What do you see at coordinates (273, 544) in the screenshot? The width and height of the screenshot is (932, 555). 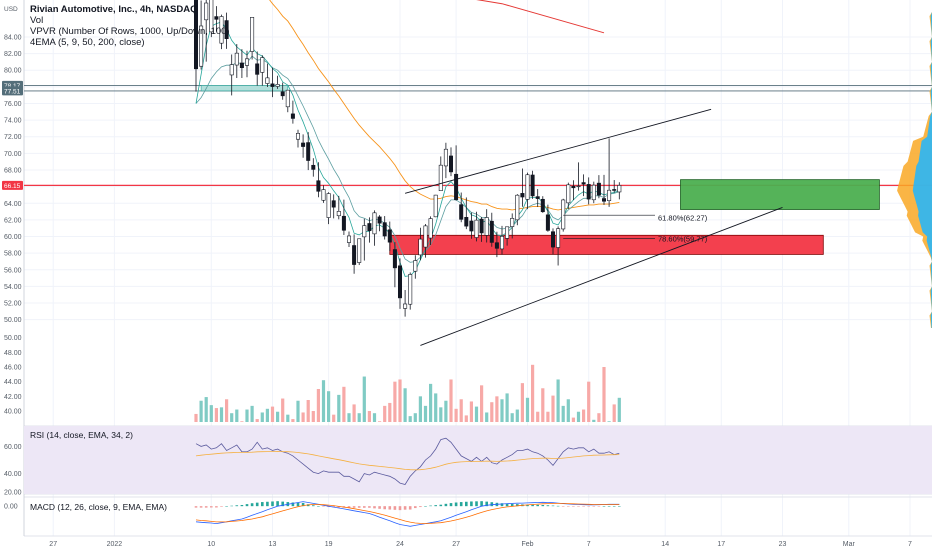 I see `time-tick-label: 13` at bounding box center [273, 544].